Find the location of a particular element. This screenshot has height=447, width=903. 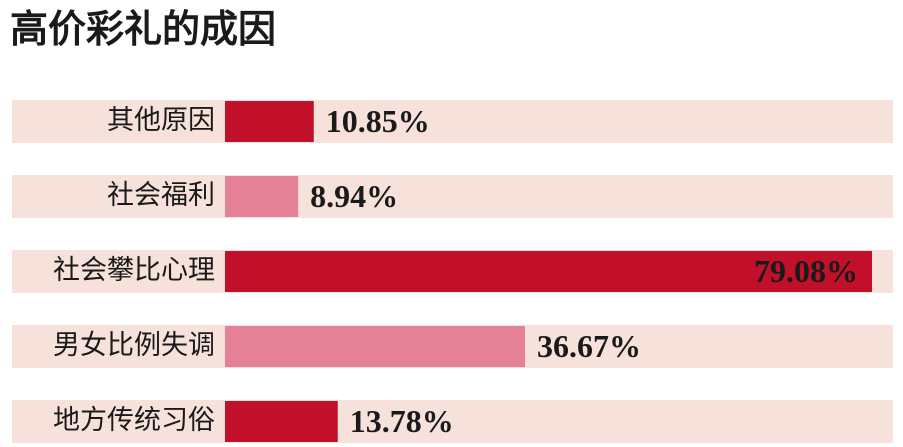

chart-title: 高价彩礼的成因 is located at coordinates (143, 28).